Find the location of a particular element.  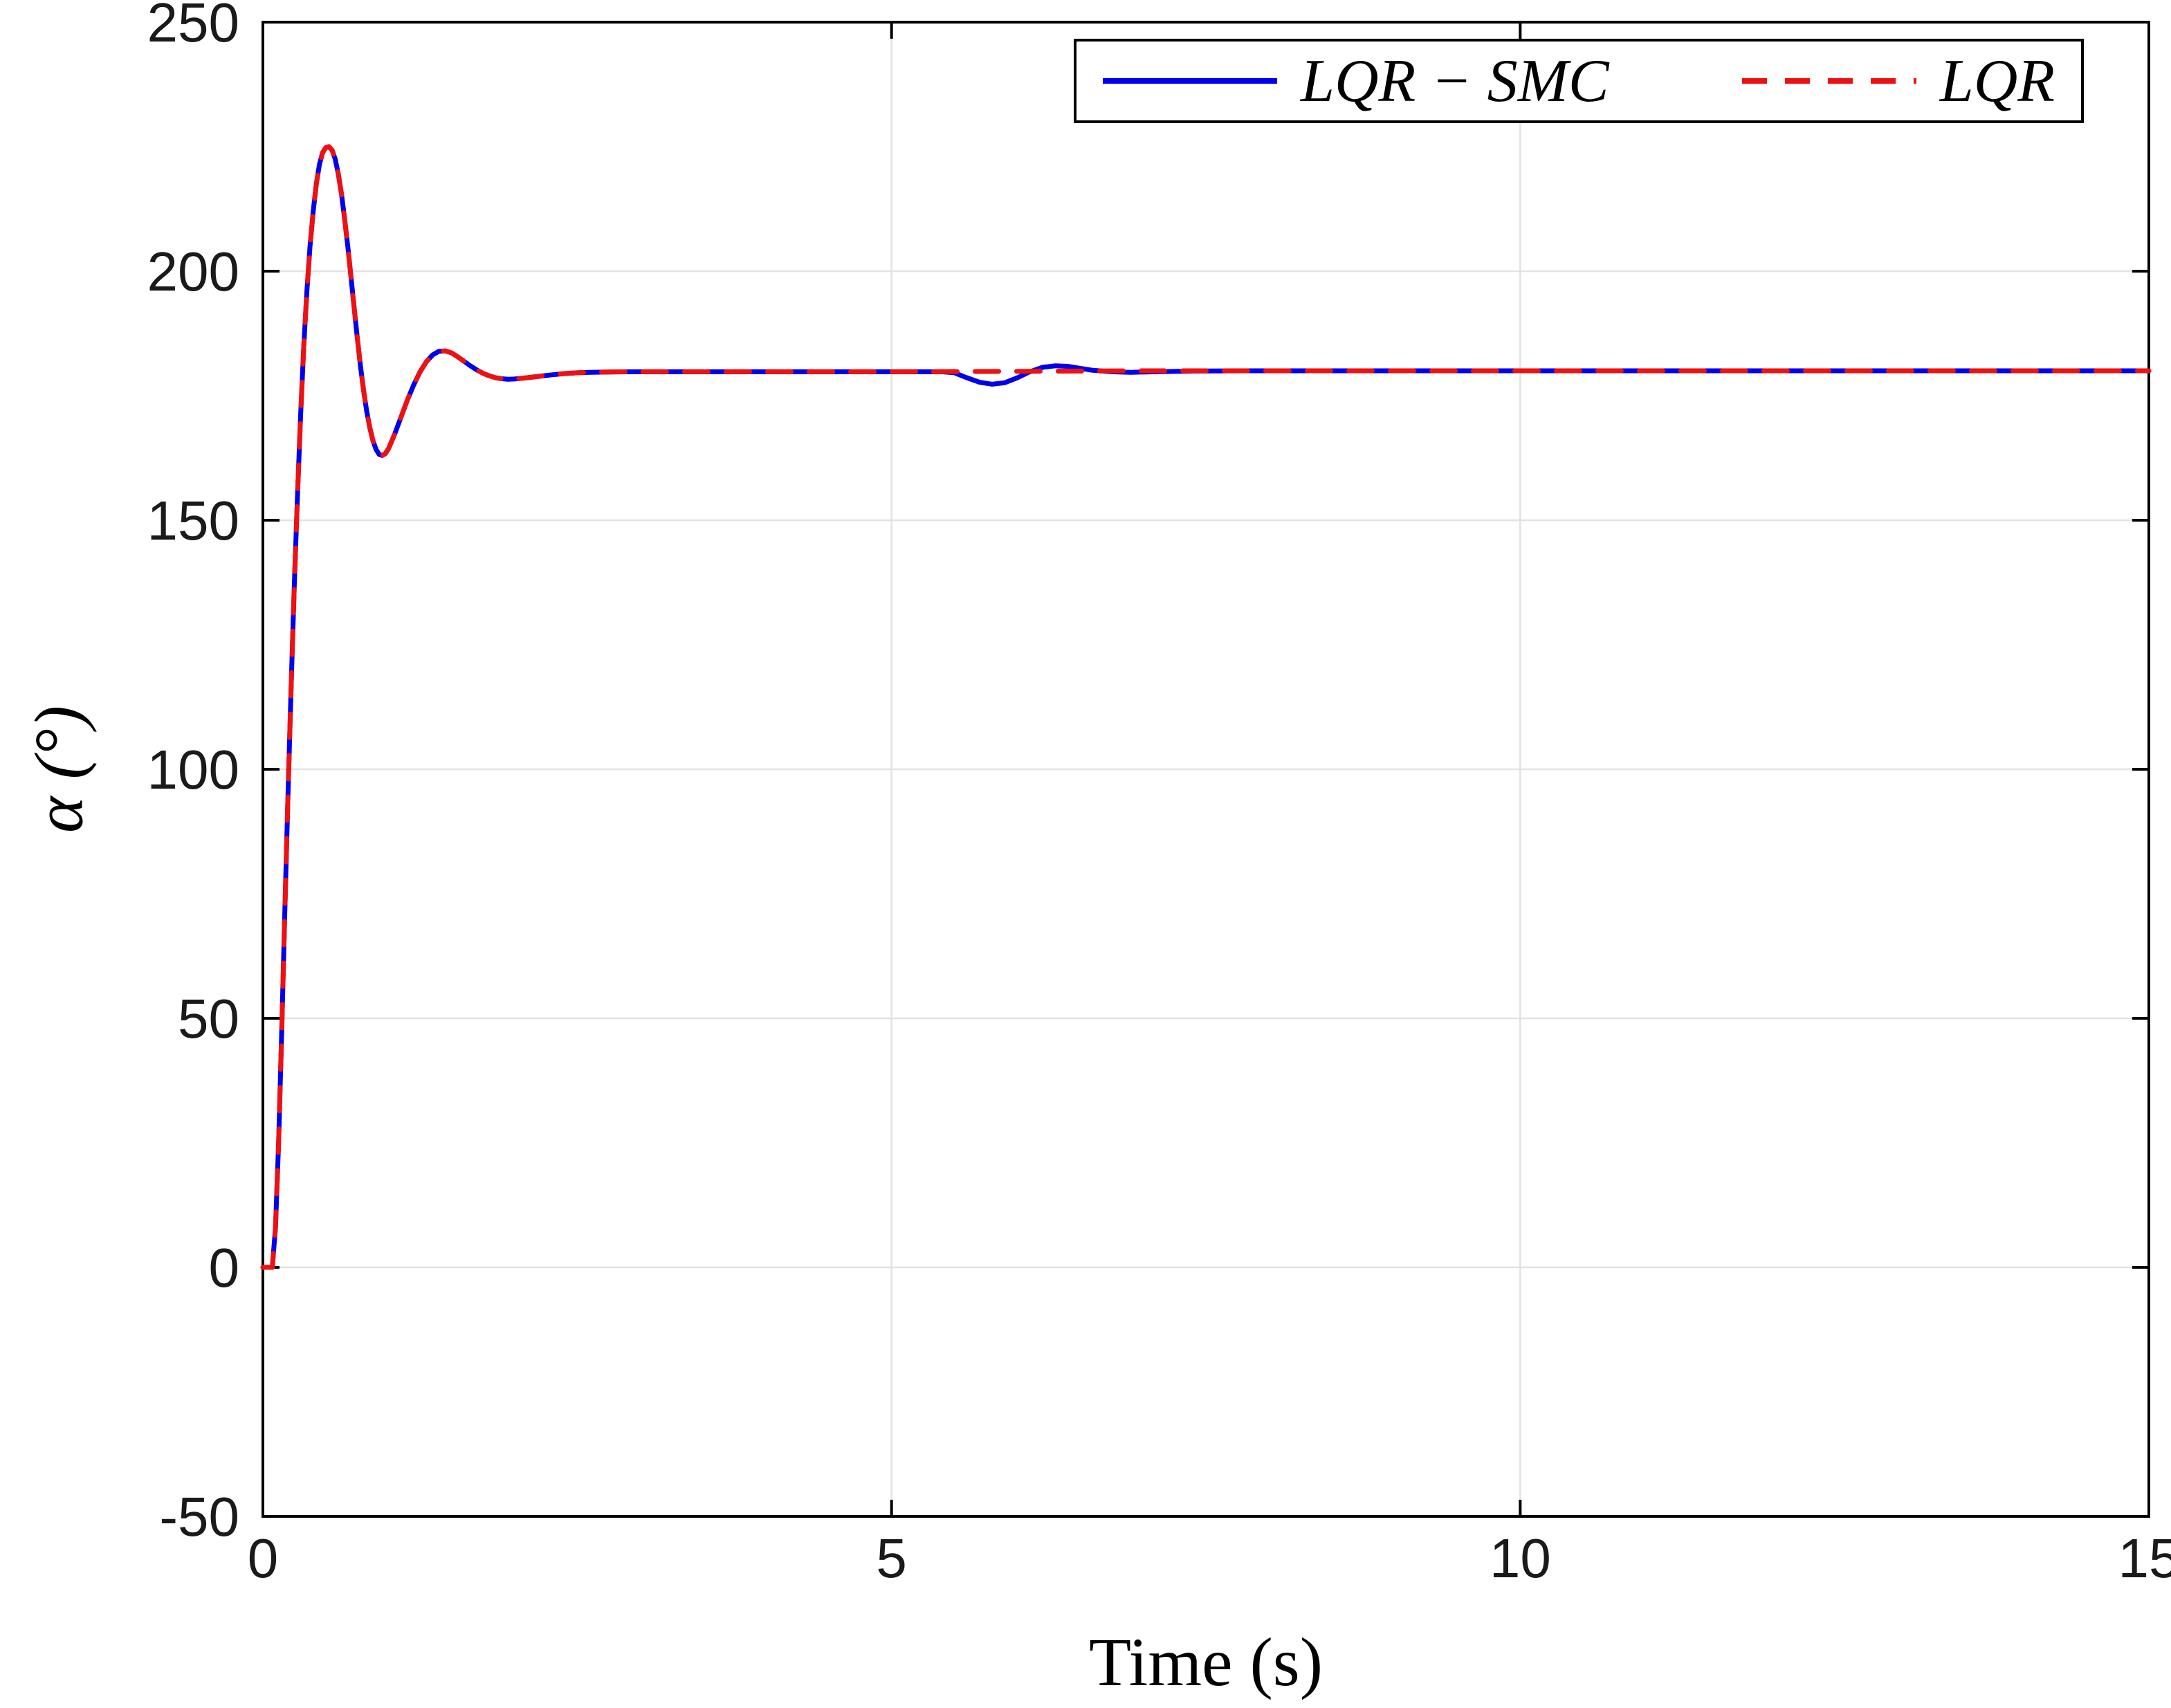

y-tick-label: 250 is located at coordinates (193, 27).